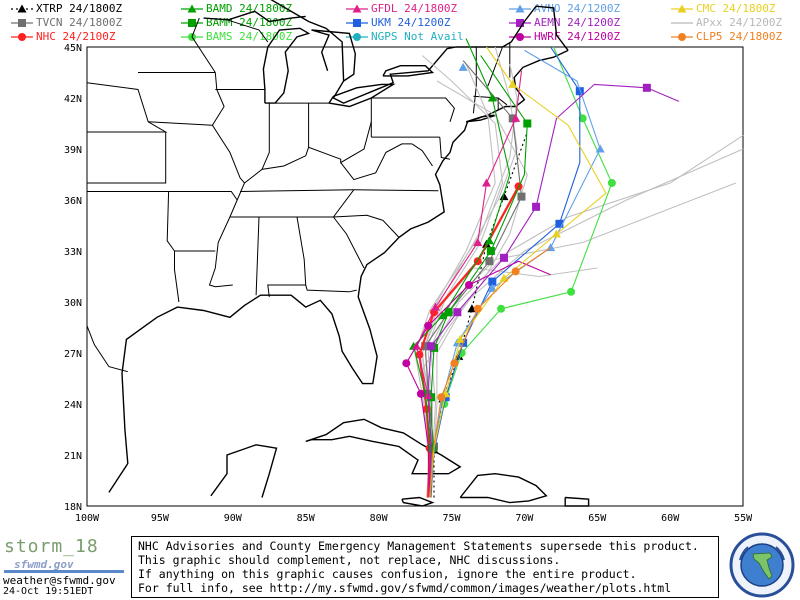  Describe the element at coordinates (254, 16) in the screenshot. I see `lake-superior-shore` at that location.